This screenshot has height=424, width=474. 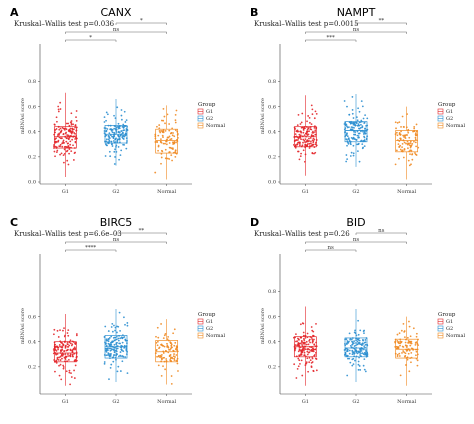 I want to click on gene-title: BIRC5, so click(x=116, y=222).